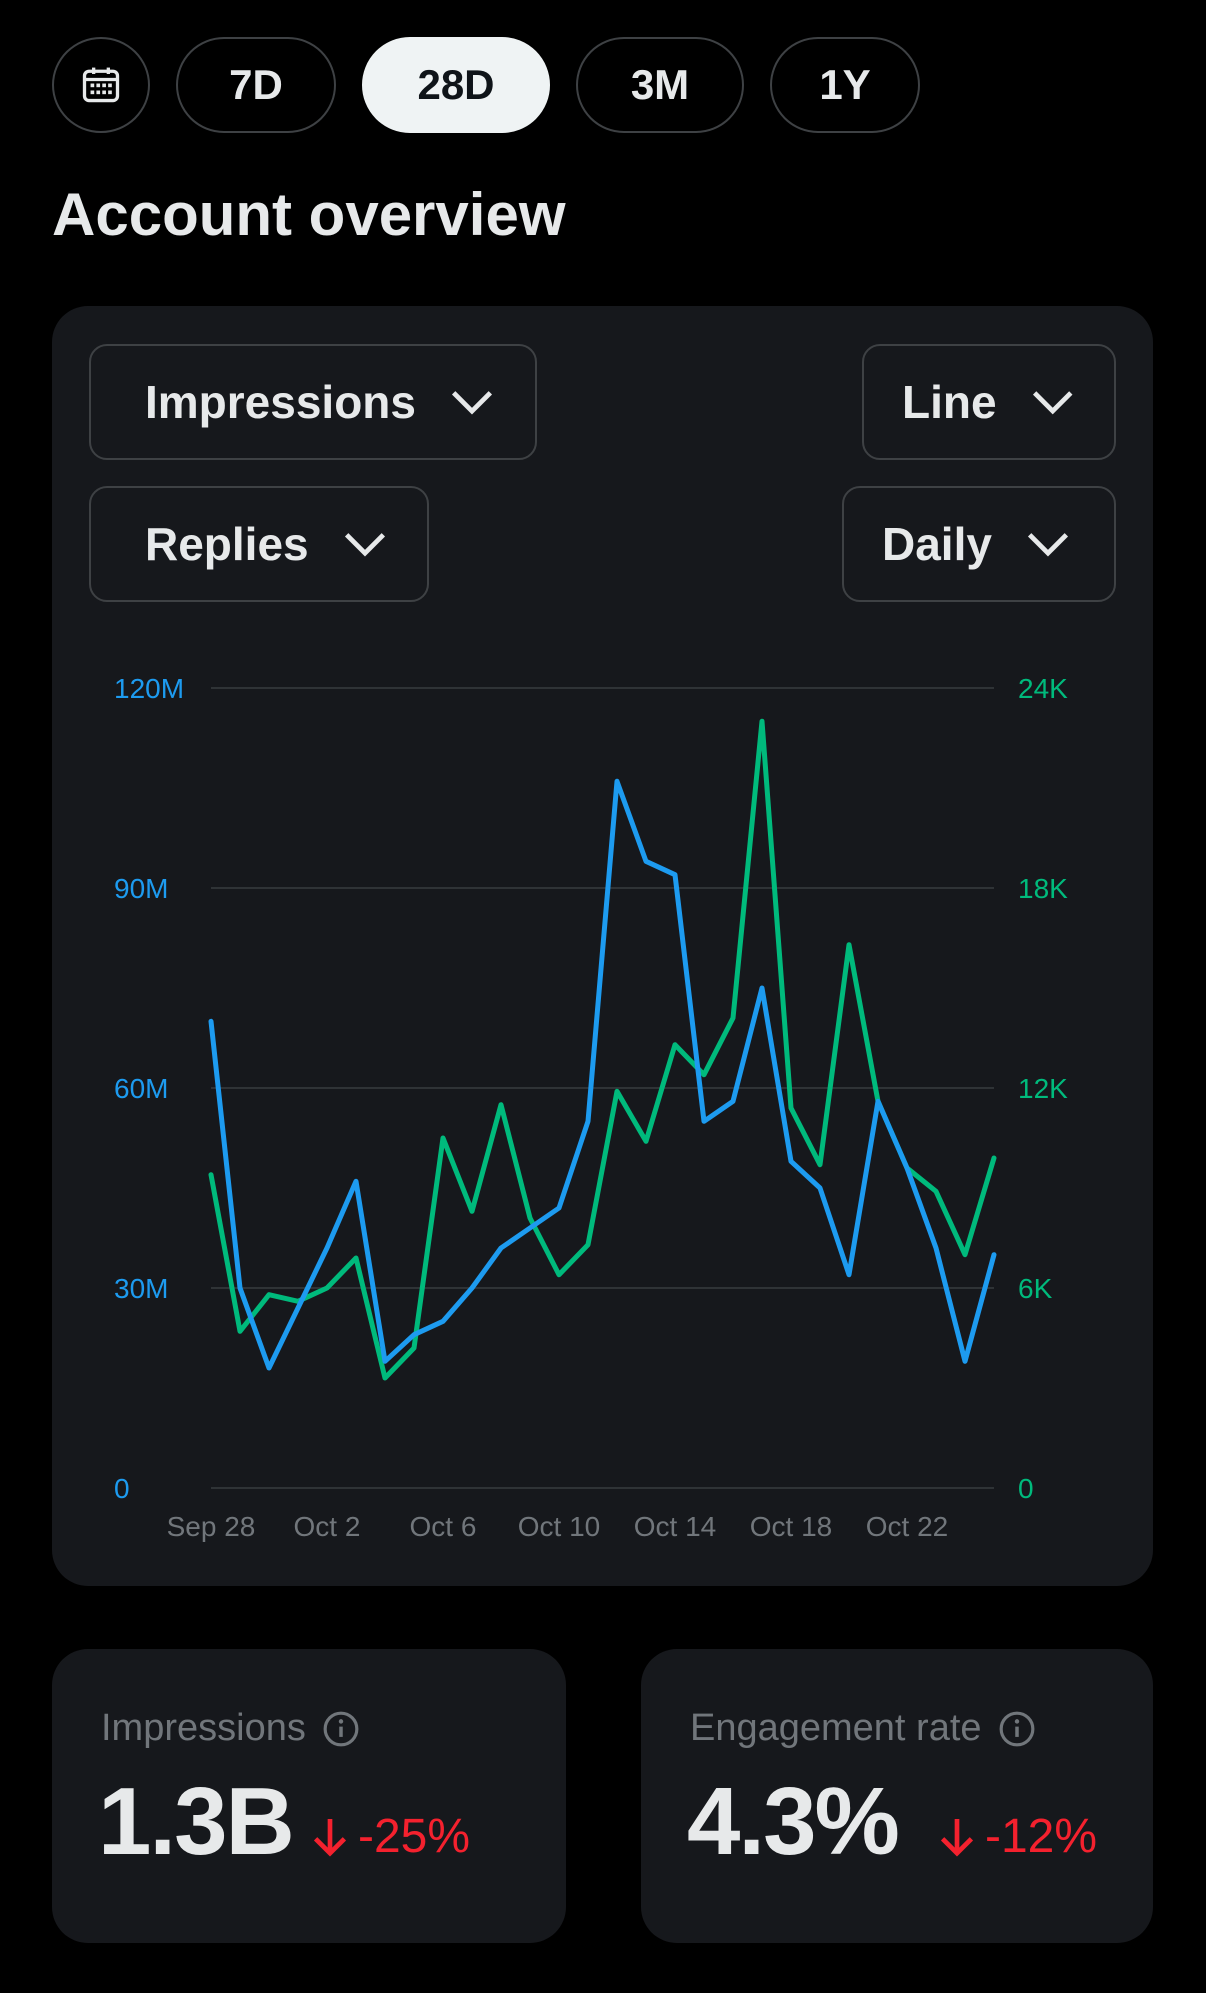 This screenshot has width=1206, height=1993. What do you see at coordinates (937, 544) in the screenshot?
I see `interval-label: Daily` at bounding box center [937, 544].